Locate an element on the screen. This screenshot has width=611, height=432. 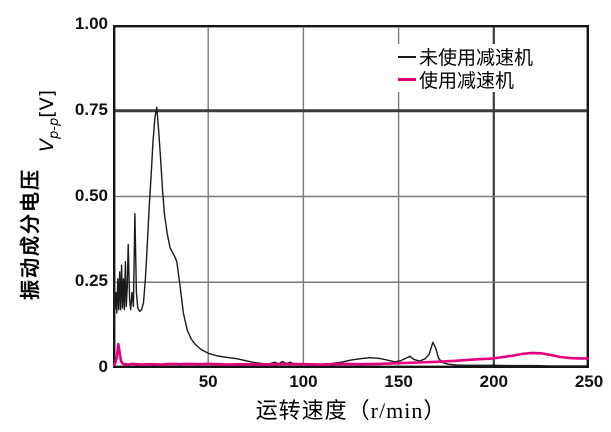
legend-entry-with-reducer: 使用减速机 is located at coordinates (465, 80).